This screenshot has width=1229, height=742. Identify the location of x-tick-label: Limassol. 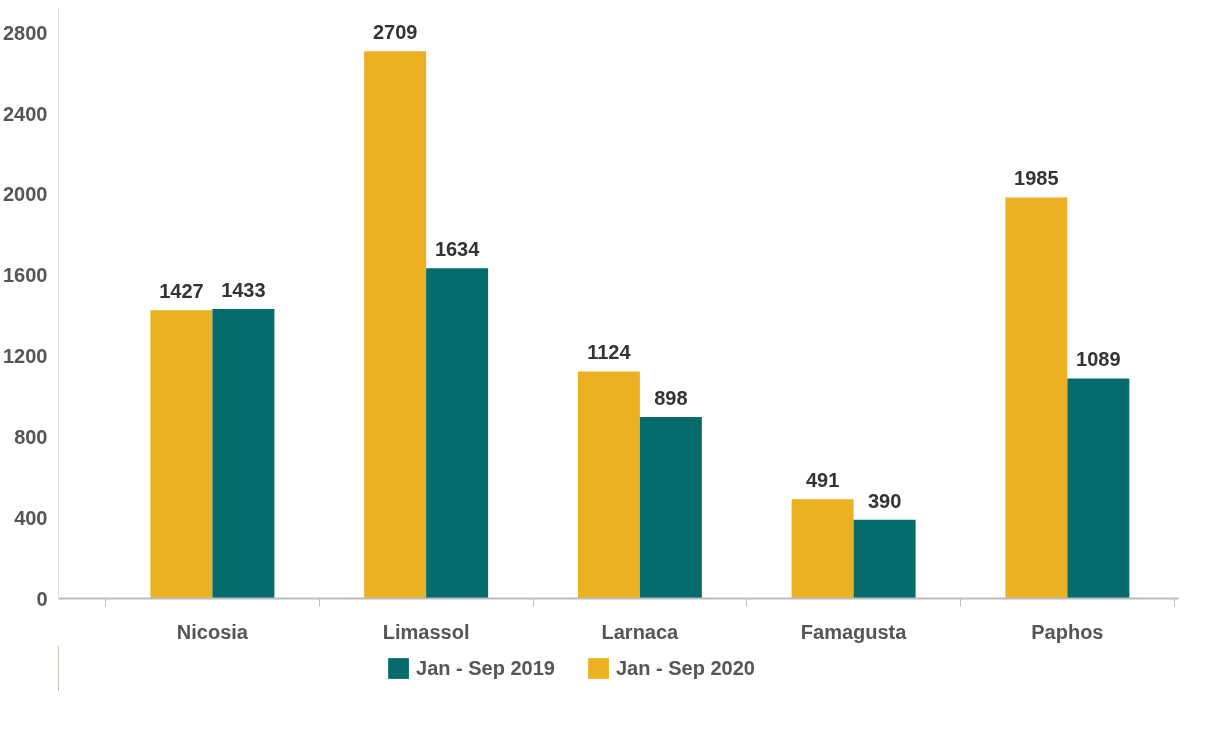
(426, 631).